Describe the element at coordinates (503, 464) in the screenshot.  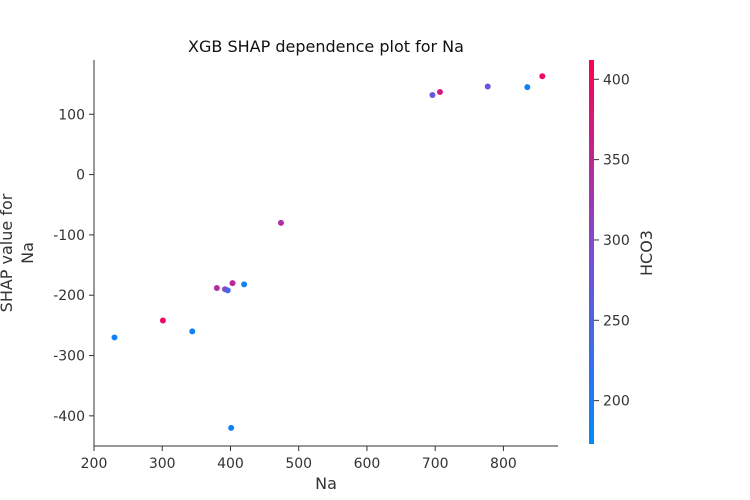
I see `x-tick-label: 800` at that location.